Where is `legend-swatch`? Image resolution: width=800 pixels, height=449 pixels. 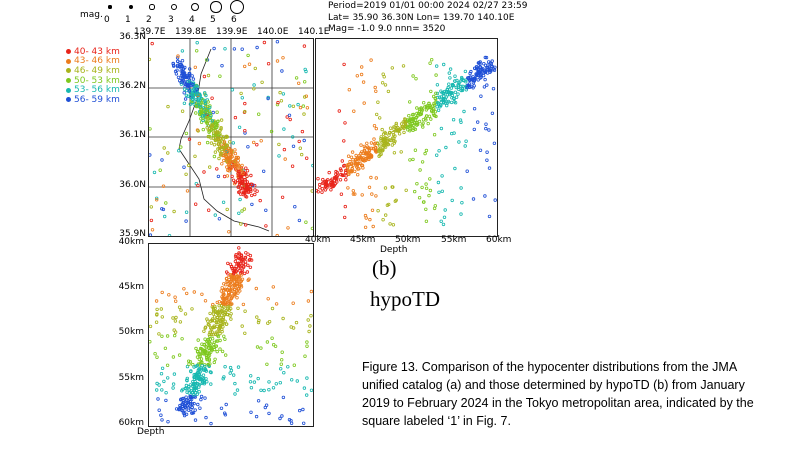
legend-swatch is located at coordinates (68, 90).